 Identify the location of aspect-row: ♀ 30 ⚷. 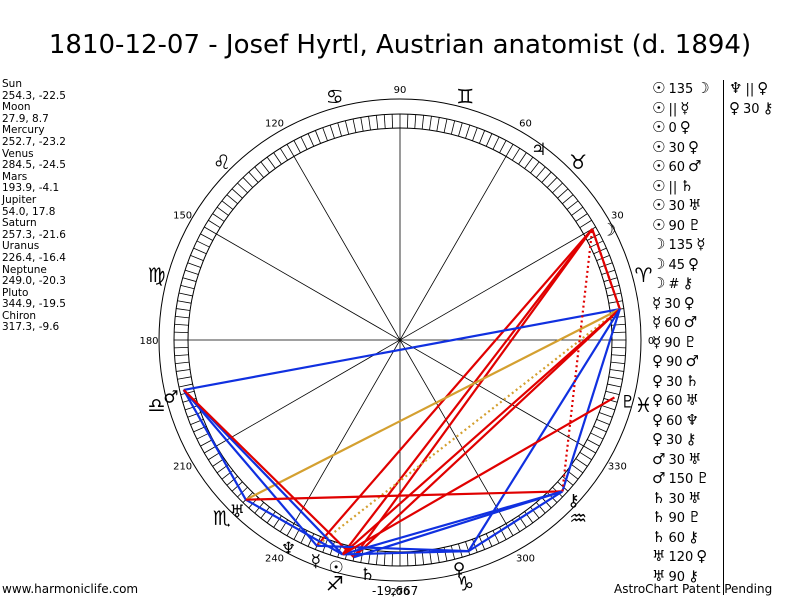
(681, 440).